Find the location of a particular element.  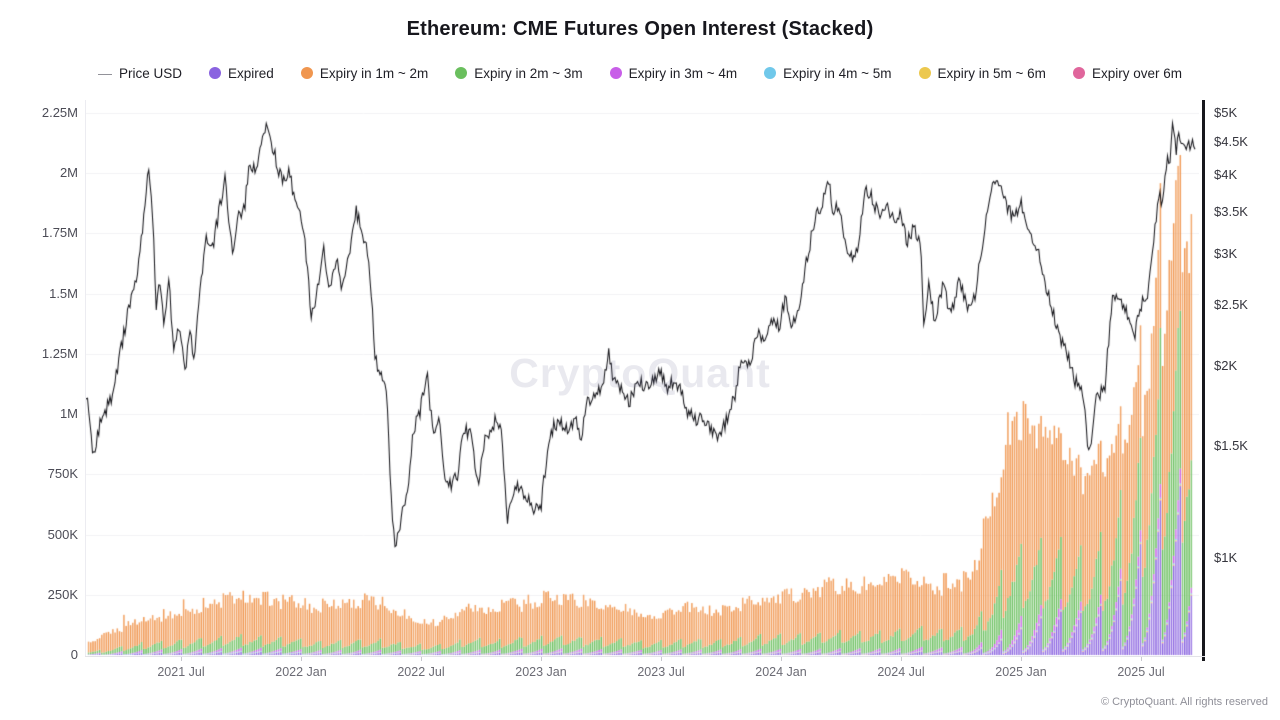

left-axis-tick-label: 500K is located at coordinates (62, 534).